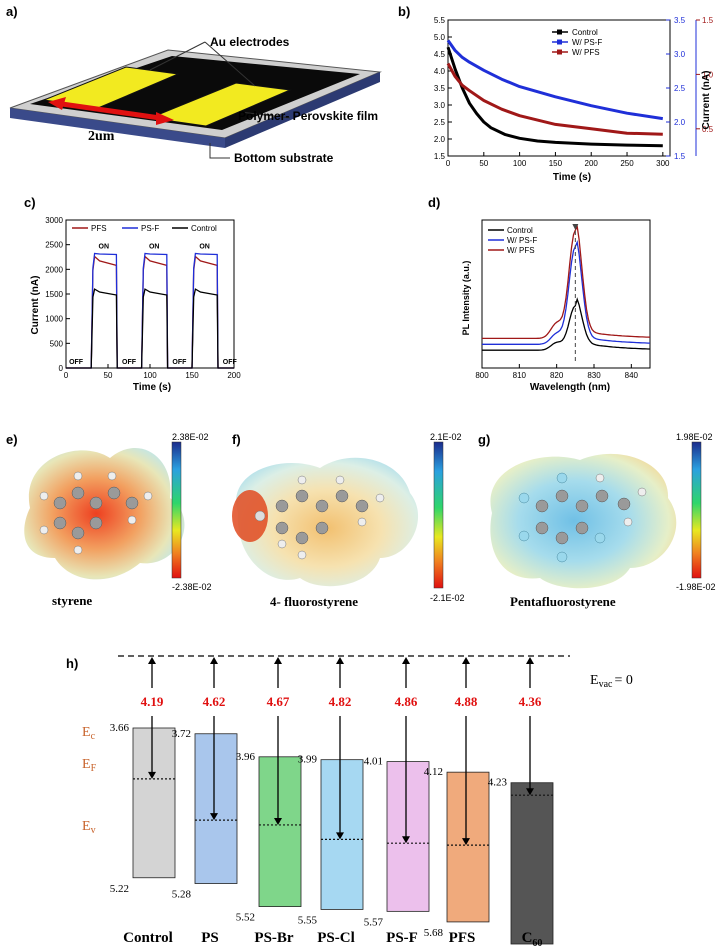 The image size is (723, 948). What do you see at coordinates (190, 437) in the screenshot?
I see `styrene-max: 2.38E-02` at bounding box center [190, 437].